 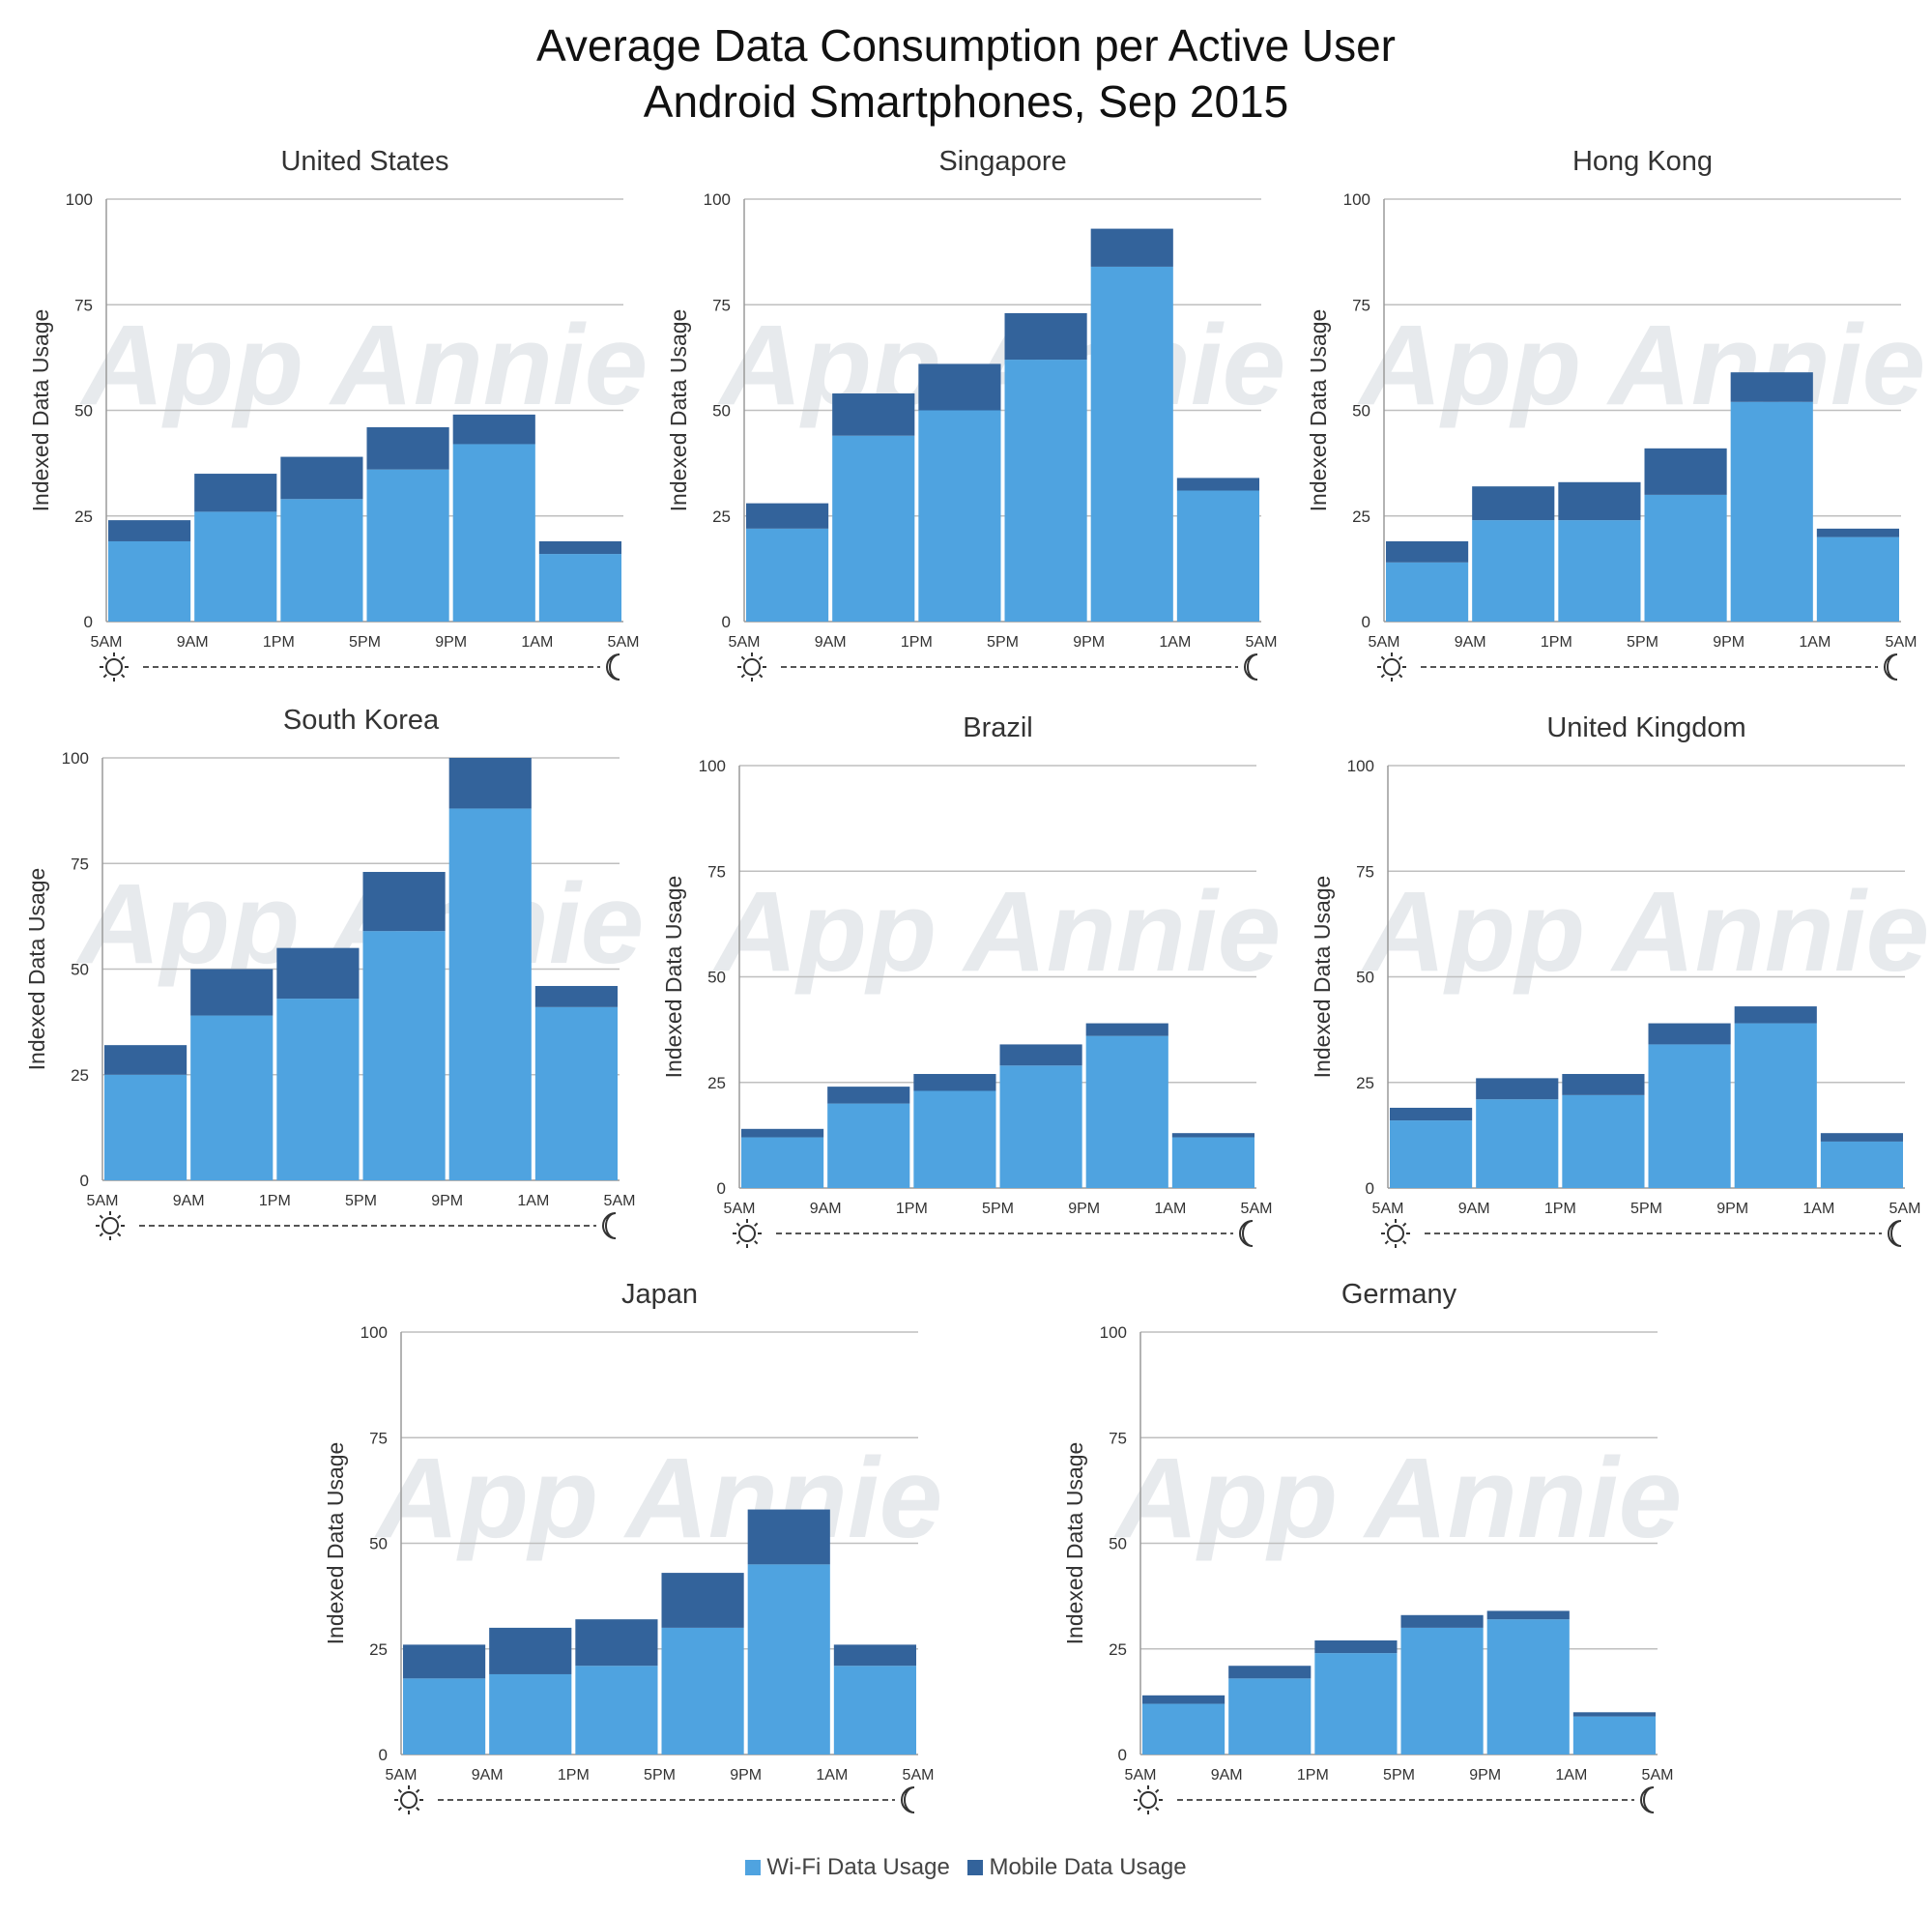 I want to click on x-tick-label: 9AM, so click(x=831, y=642).